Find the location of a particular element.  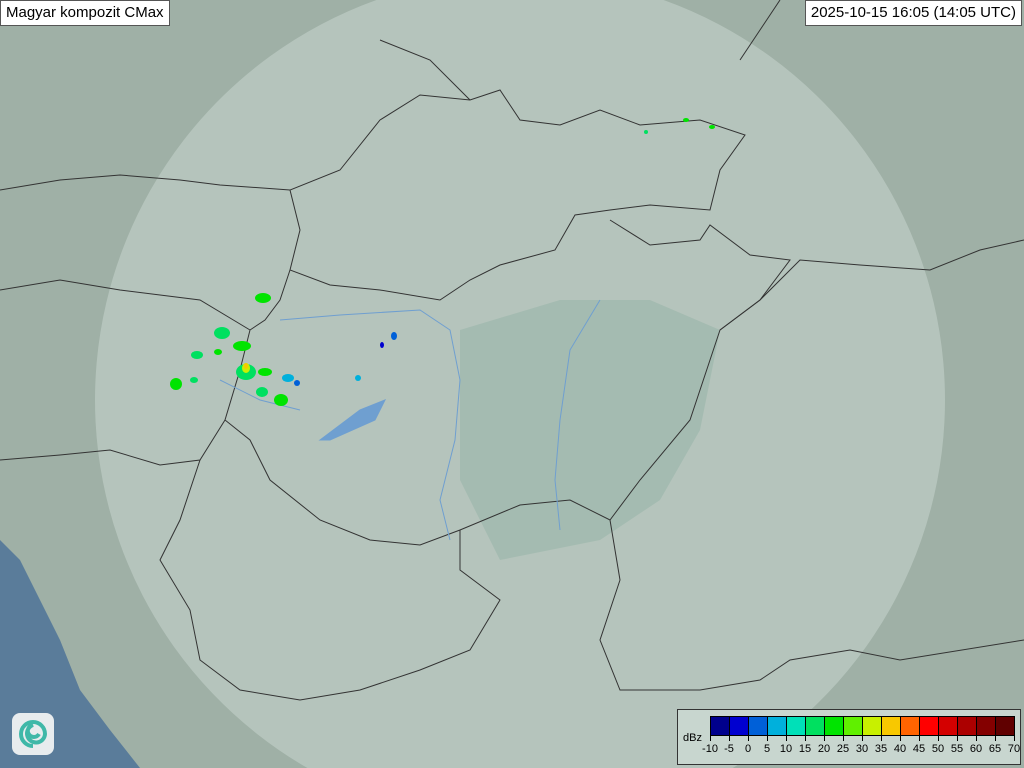

legend-tick-label: 35 is located at coordinates (881, 749).